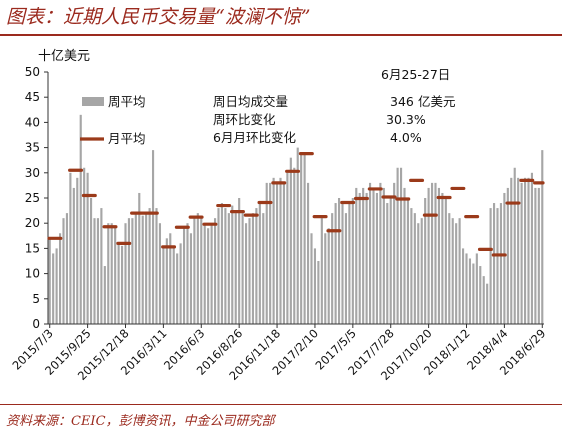 This screenshot has height=436, width=562. I want to click on y-tick-label: 10, so click(32, 274).